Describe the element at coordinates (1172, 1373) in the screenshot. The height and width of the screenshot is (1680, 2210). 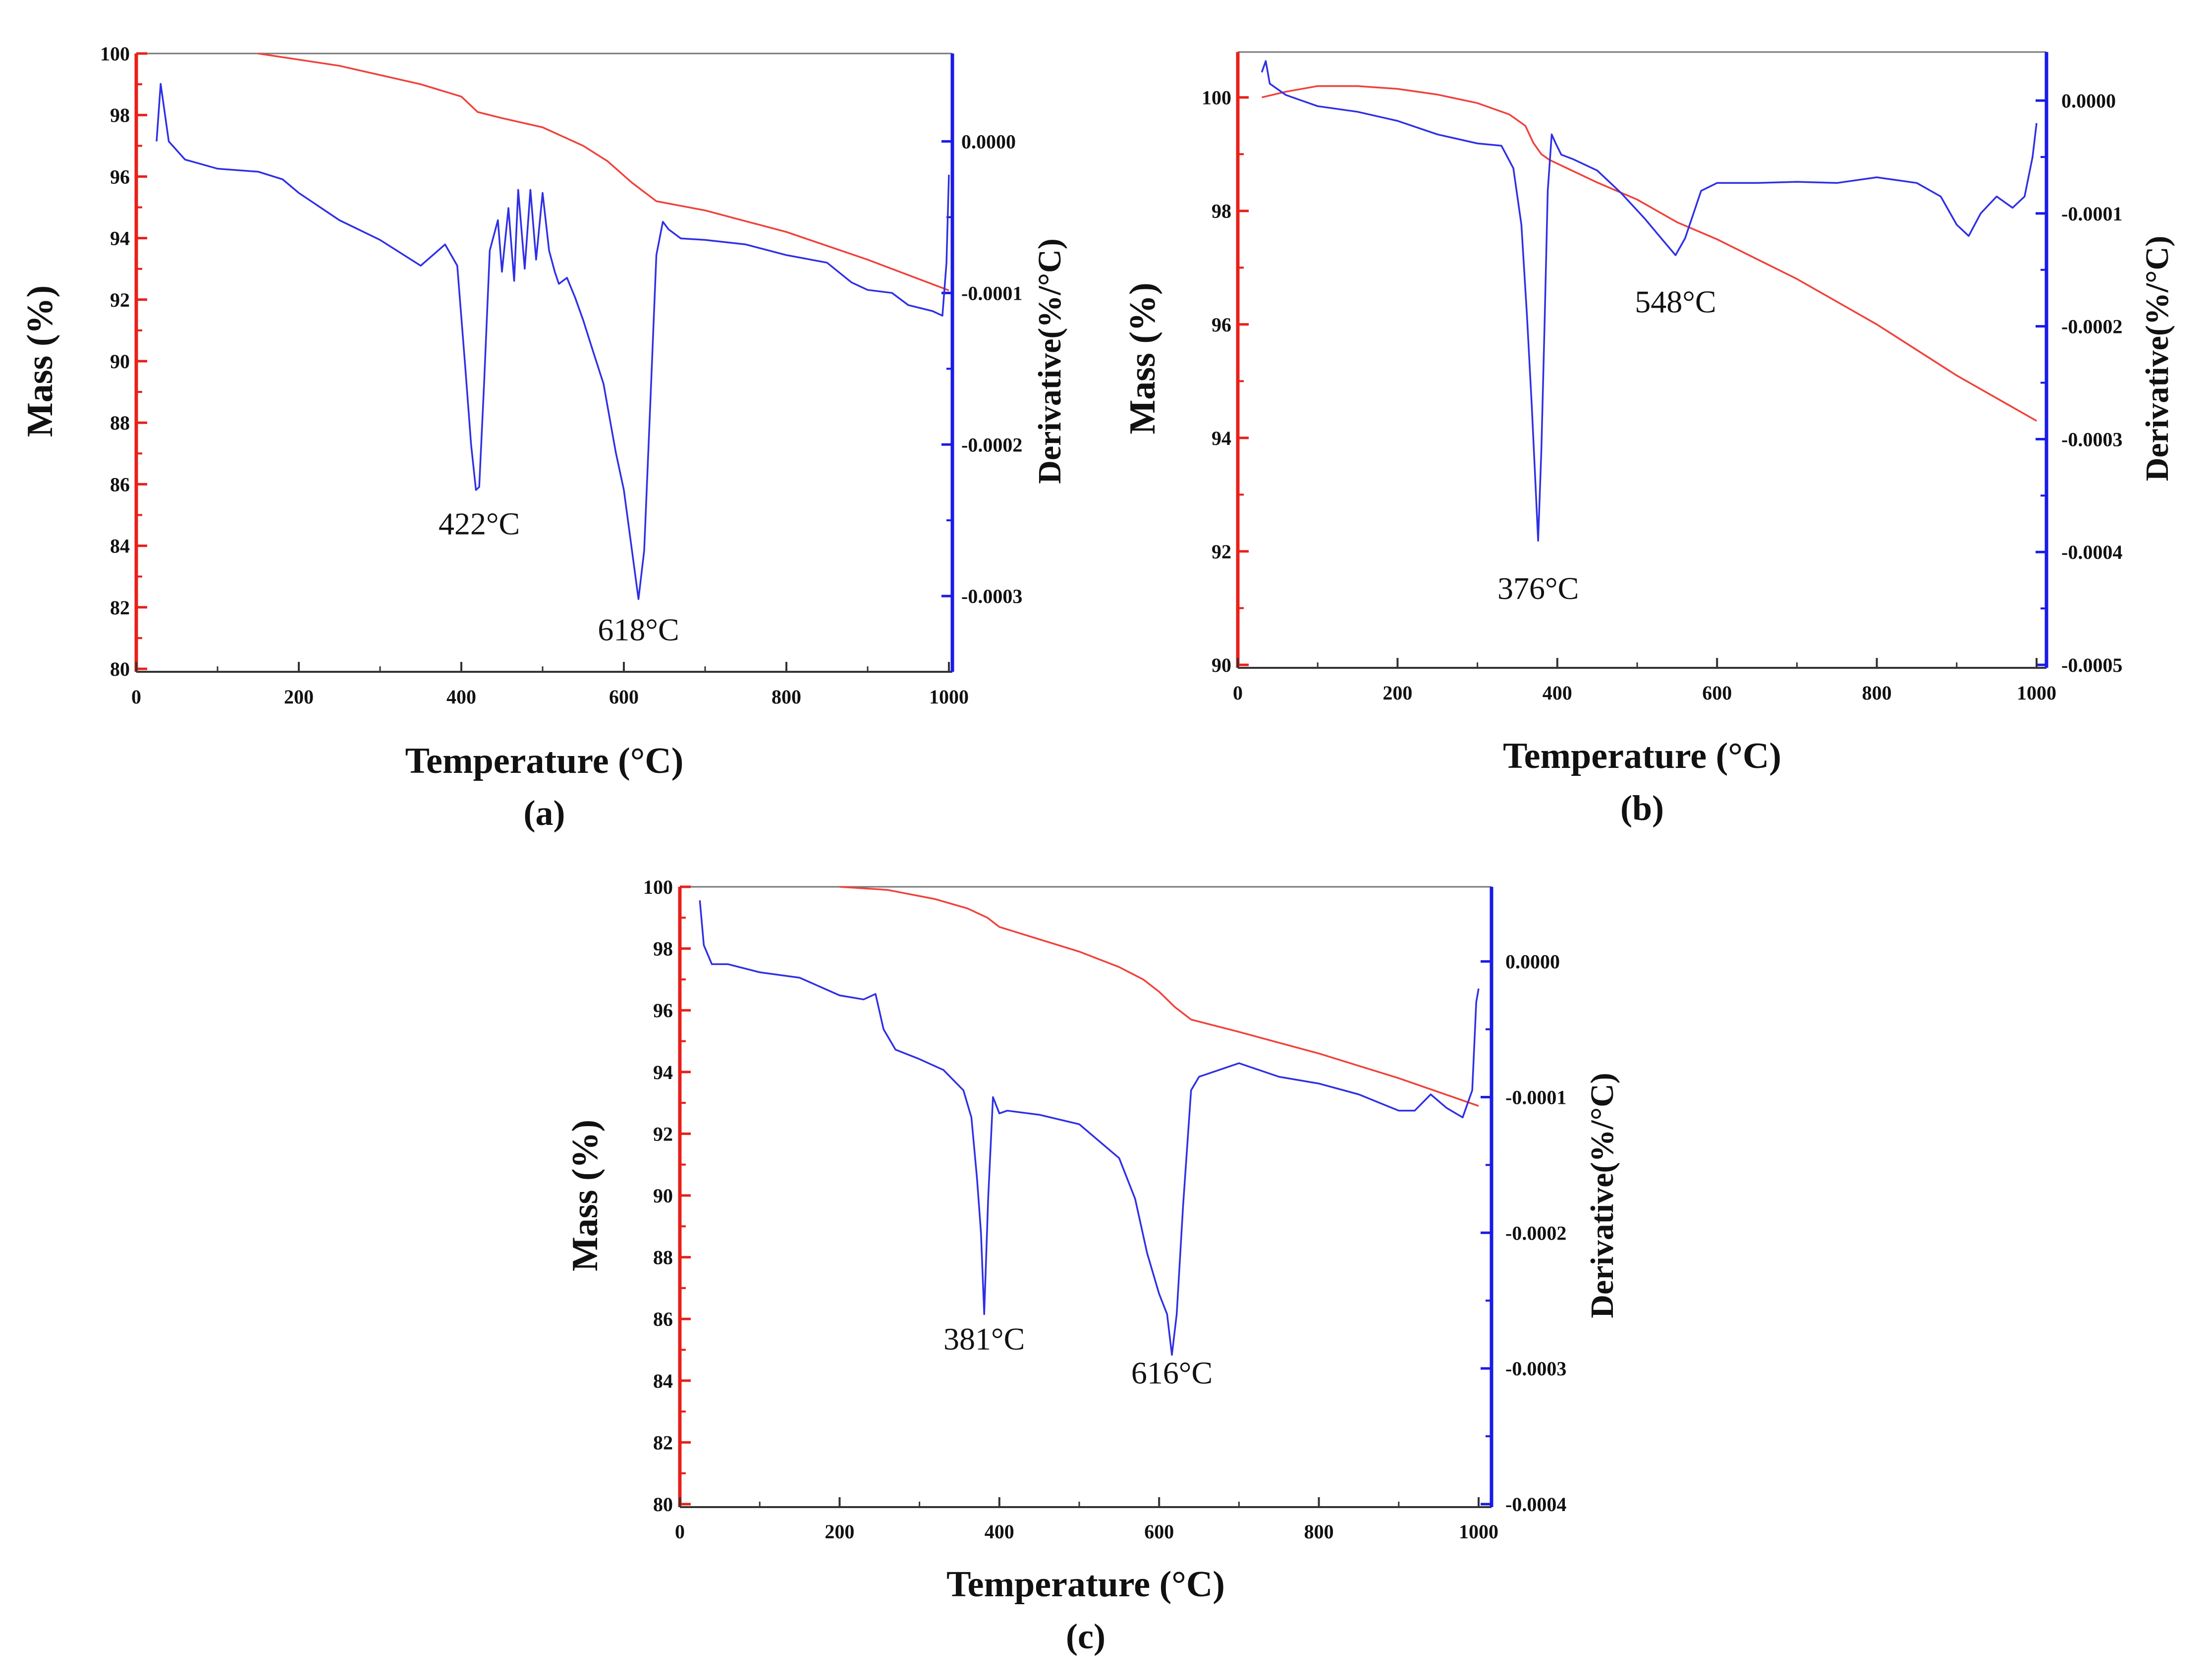
I see `peak-annotation: 616°C` at that location.